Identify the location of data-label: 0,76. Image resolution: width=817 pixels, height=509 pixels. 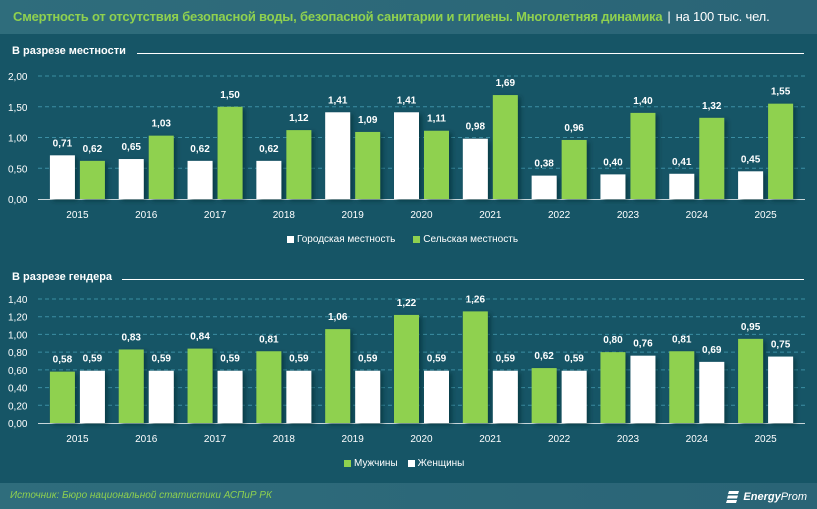
(643, 344).